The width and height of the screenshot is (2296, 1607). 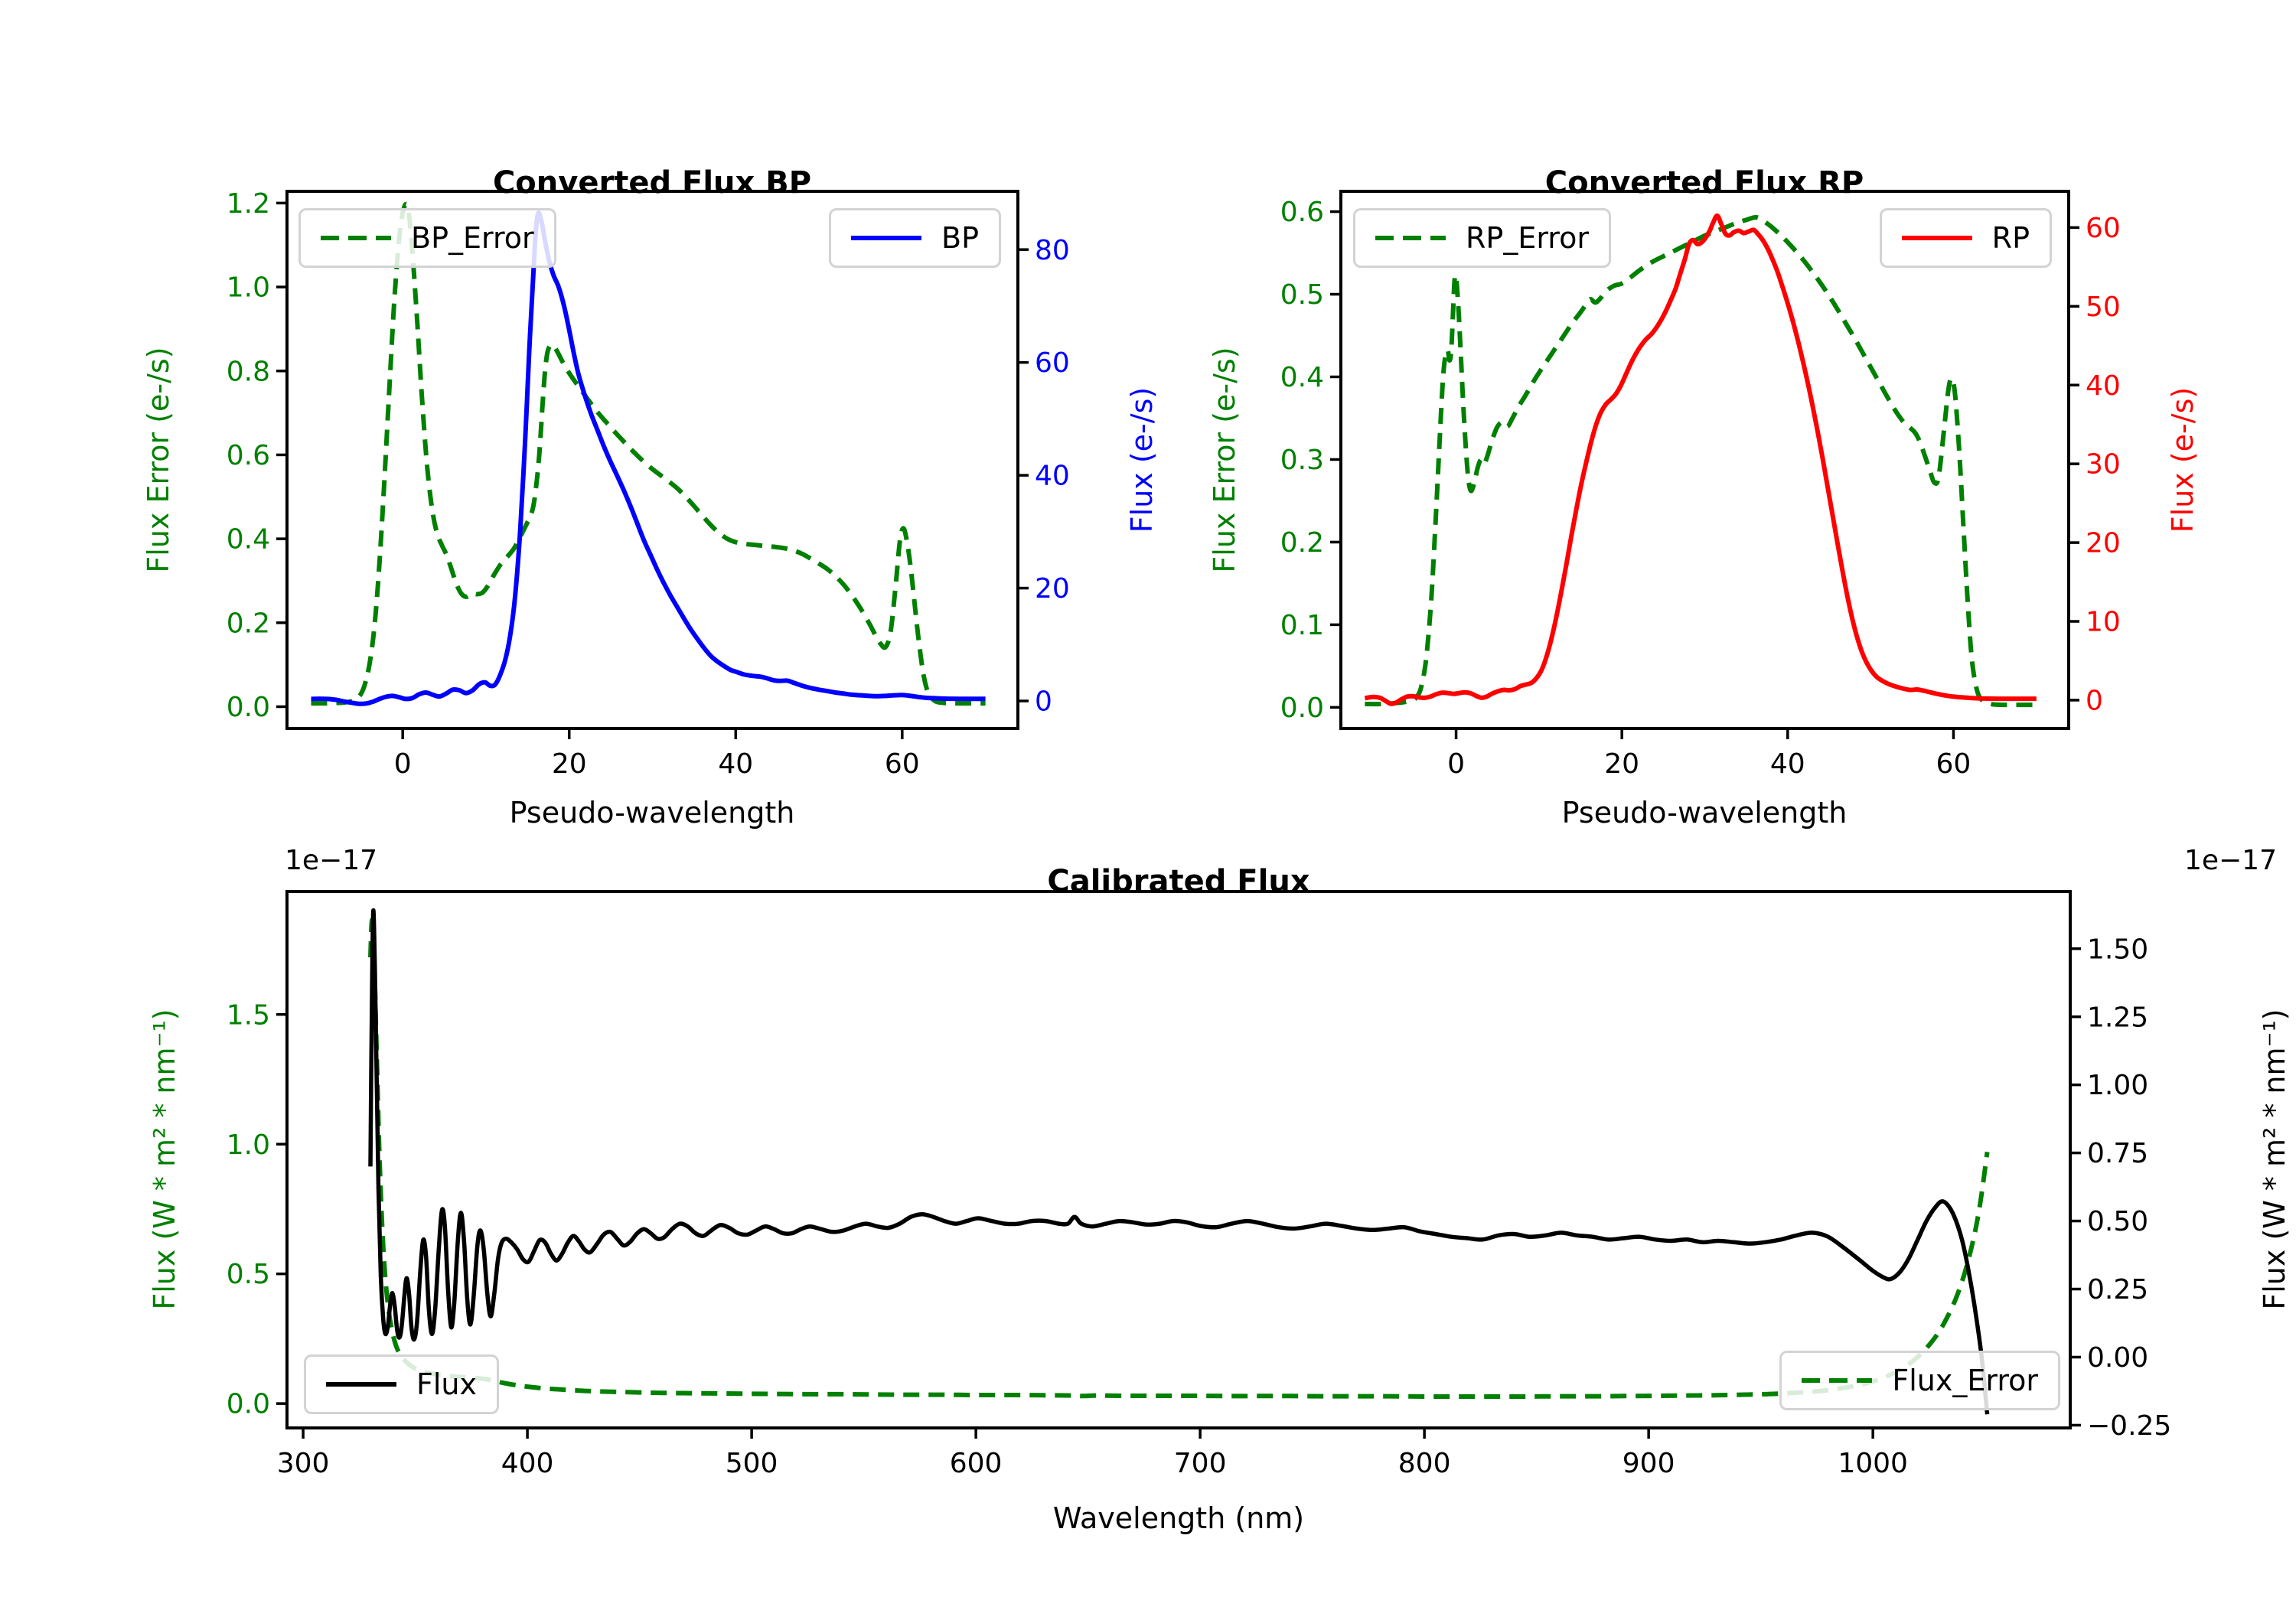 I want to click on y-axis-label-left-calibrated: Flux (W * m² * nm⁻¹), so click(x=164, y=1159).